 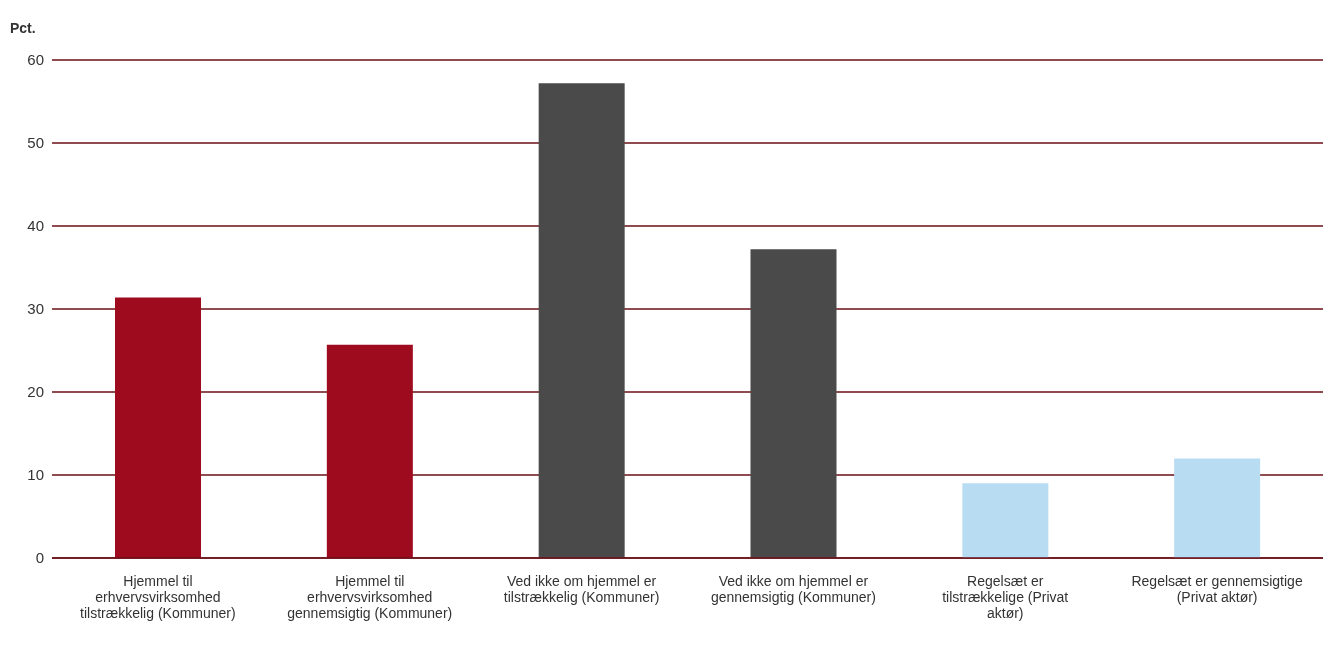 I want to click on y-tick-label: 10, so click(x=35, y=475).